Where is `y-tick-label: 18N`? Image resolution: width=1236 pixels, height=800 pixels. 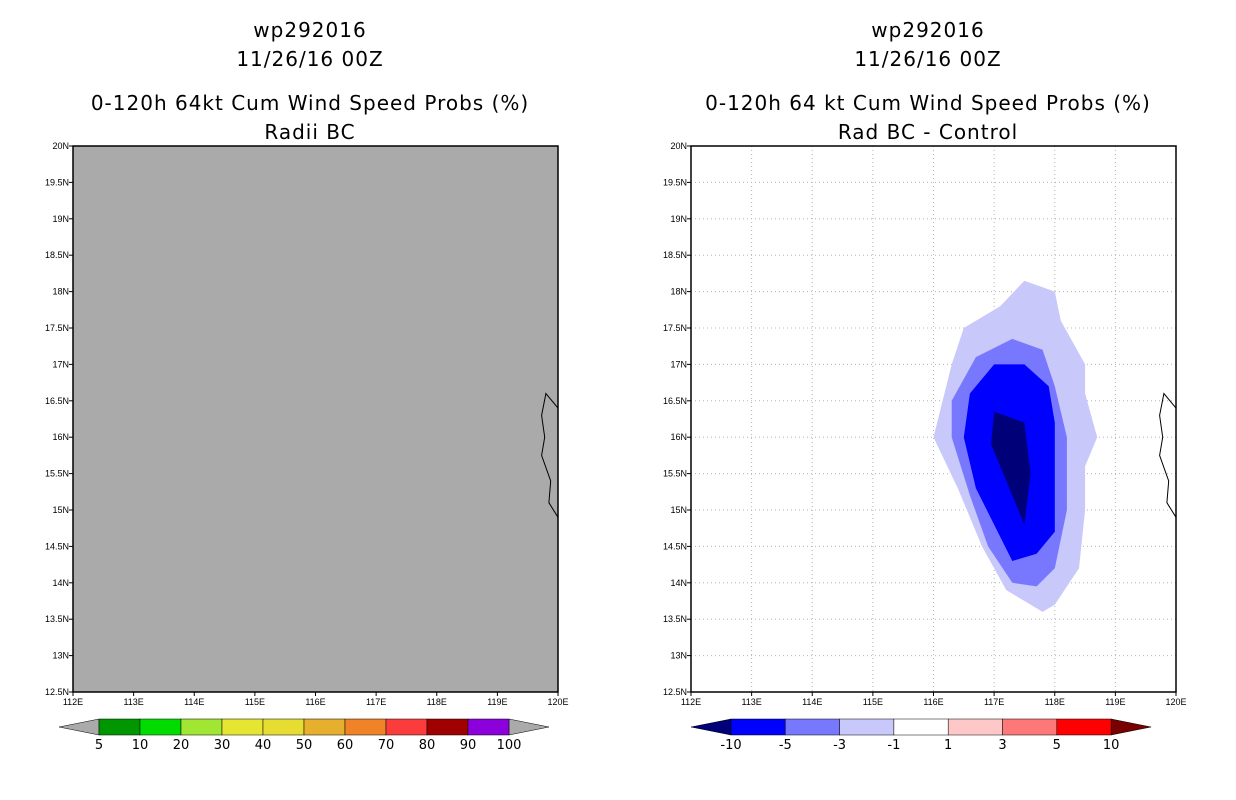 y-tick-label: 18N is located at coordinates (60, 292).